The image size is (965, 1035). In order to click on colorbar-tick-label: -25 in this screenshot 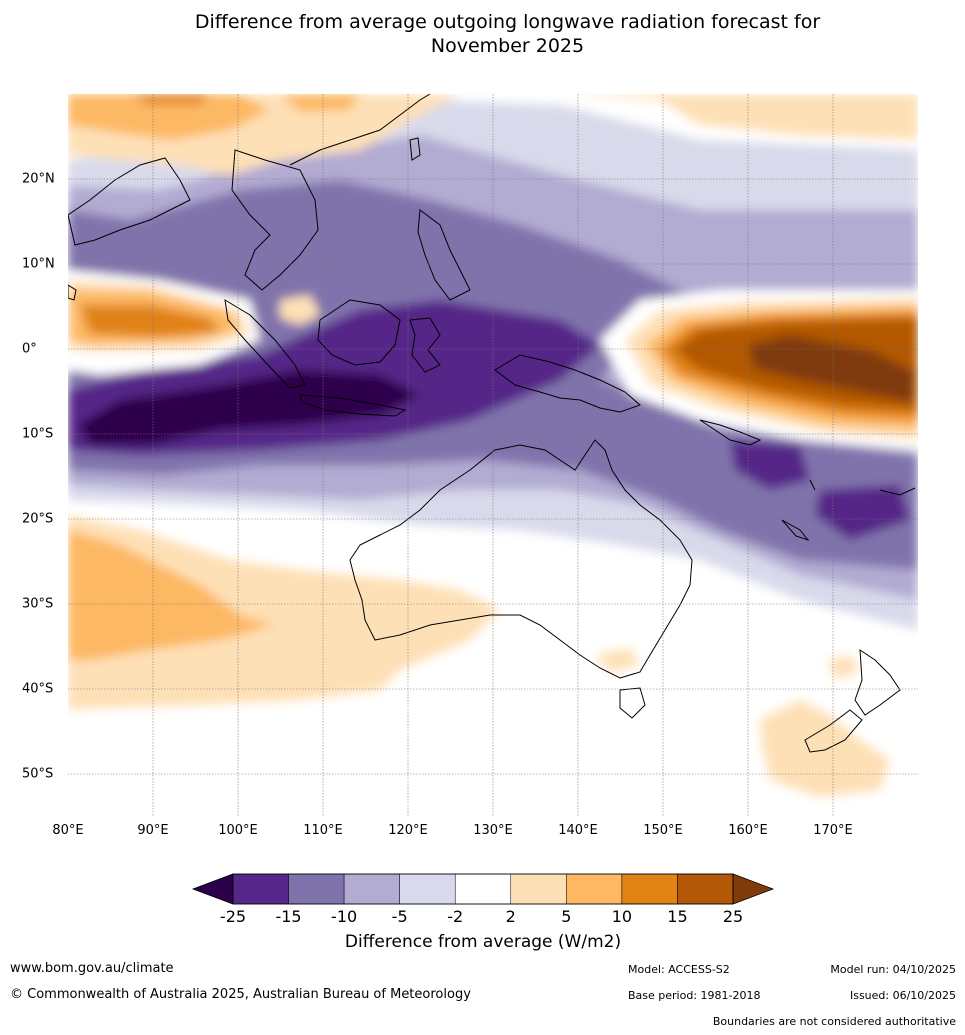, I will do `click(233, 916)`.